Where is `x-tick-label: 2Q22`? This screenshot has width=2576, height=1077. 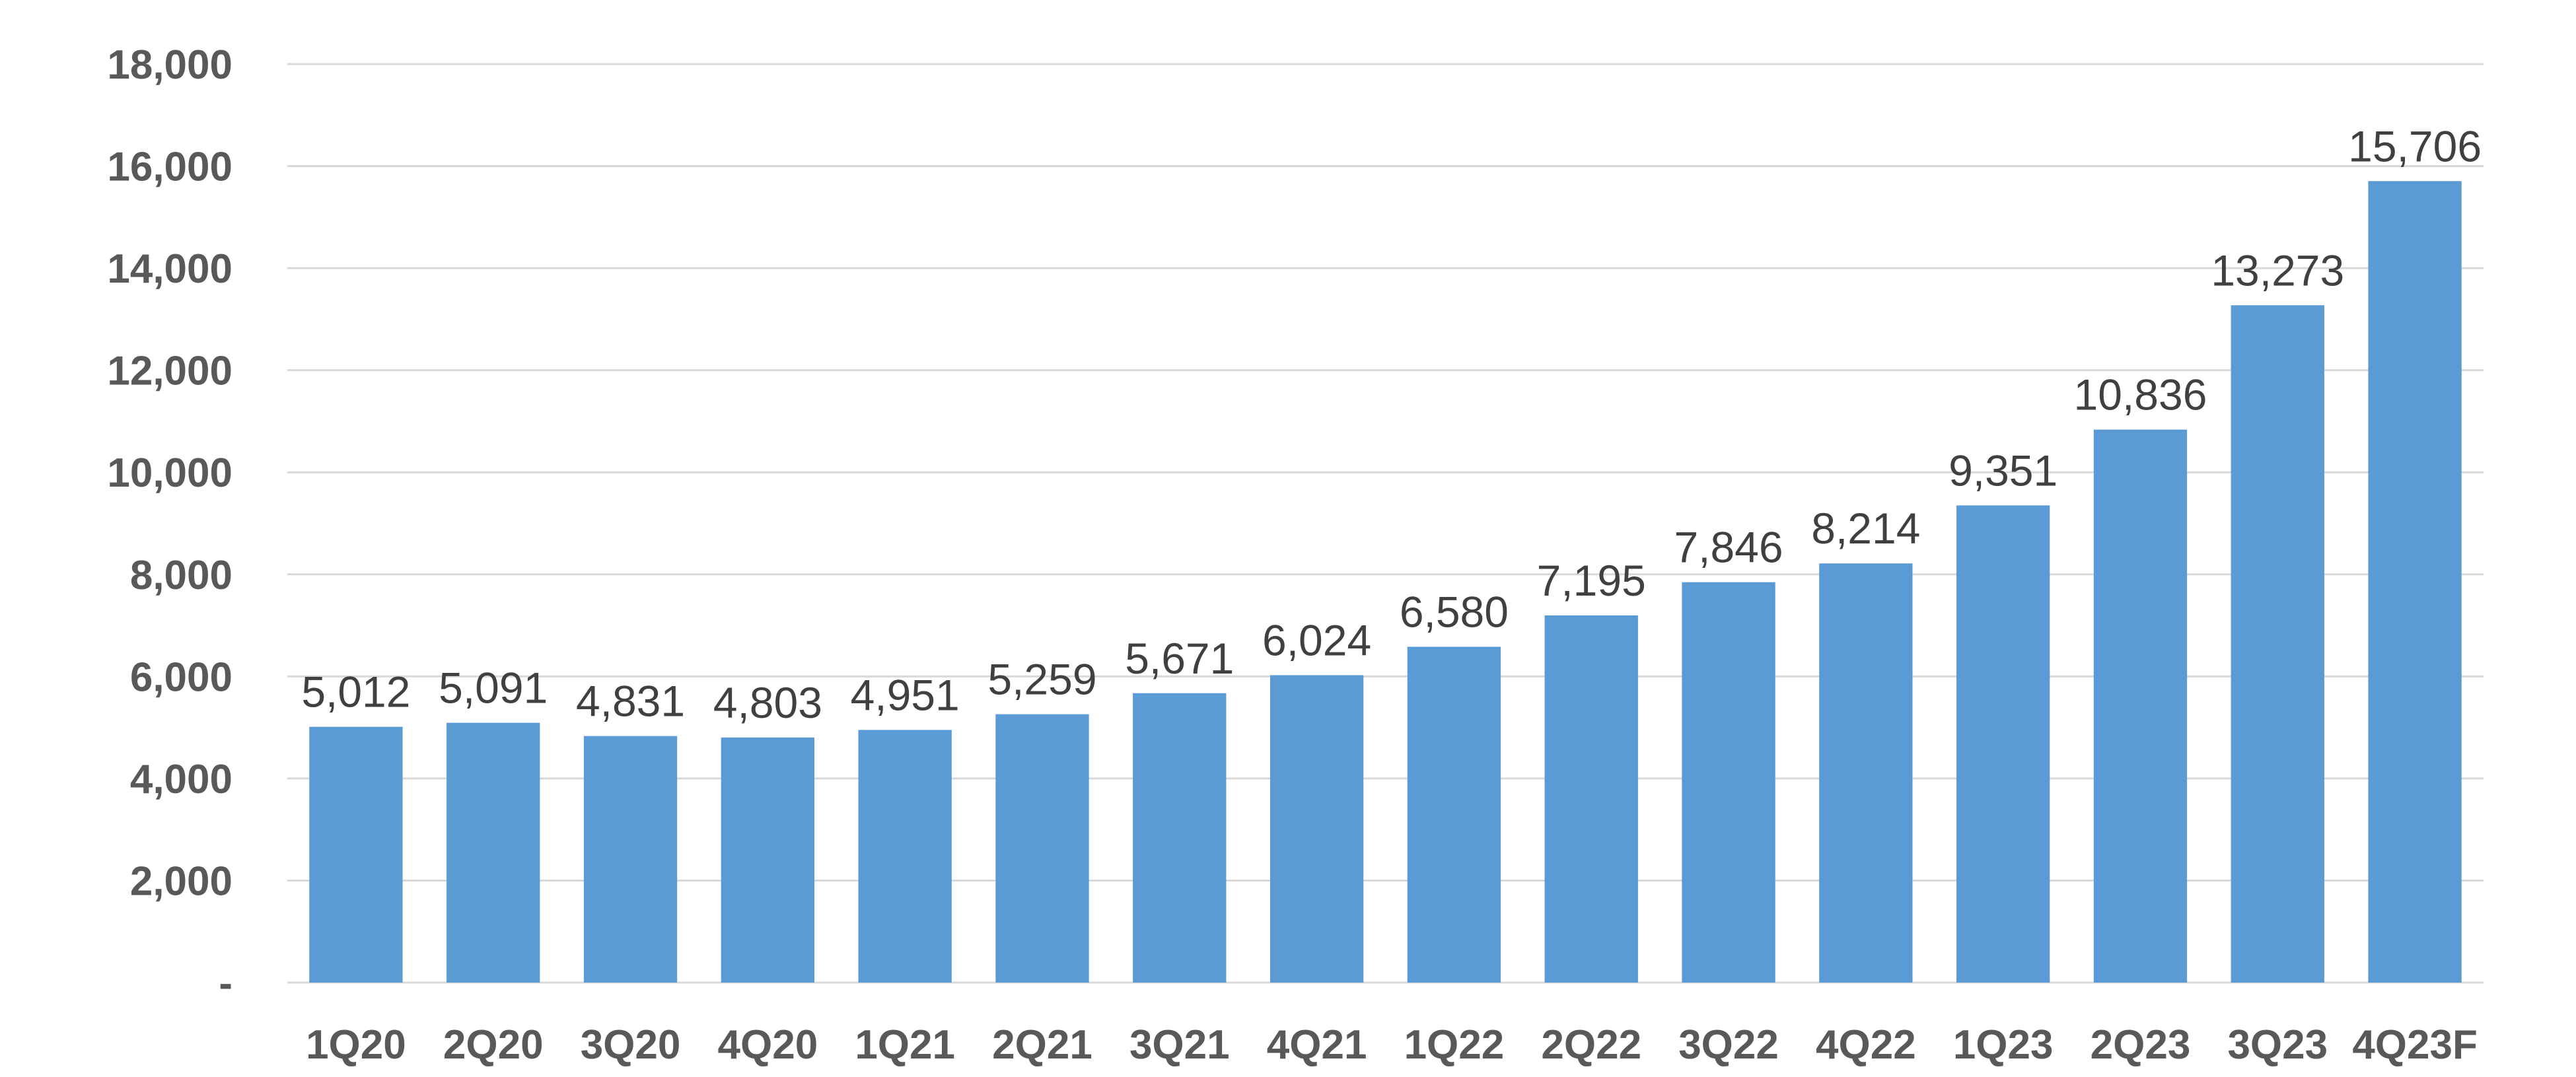
x-tick-label: 2Q22 is located at coordinates (1591, 1045).